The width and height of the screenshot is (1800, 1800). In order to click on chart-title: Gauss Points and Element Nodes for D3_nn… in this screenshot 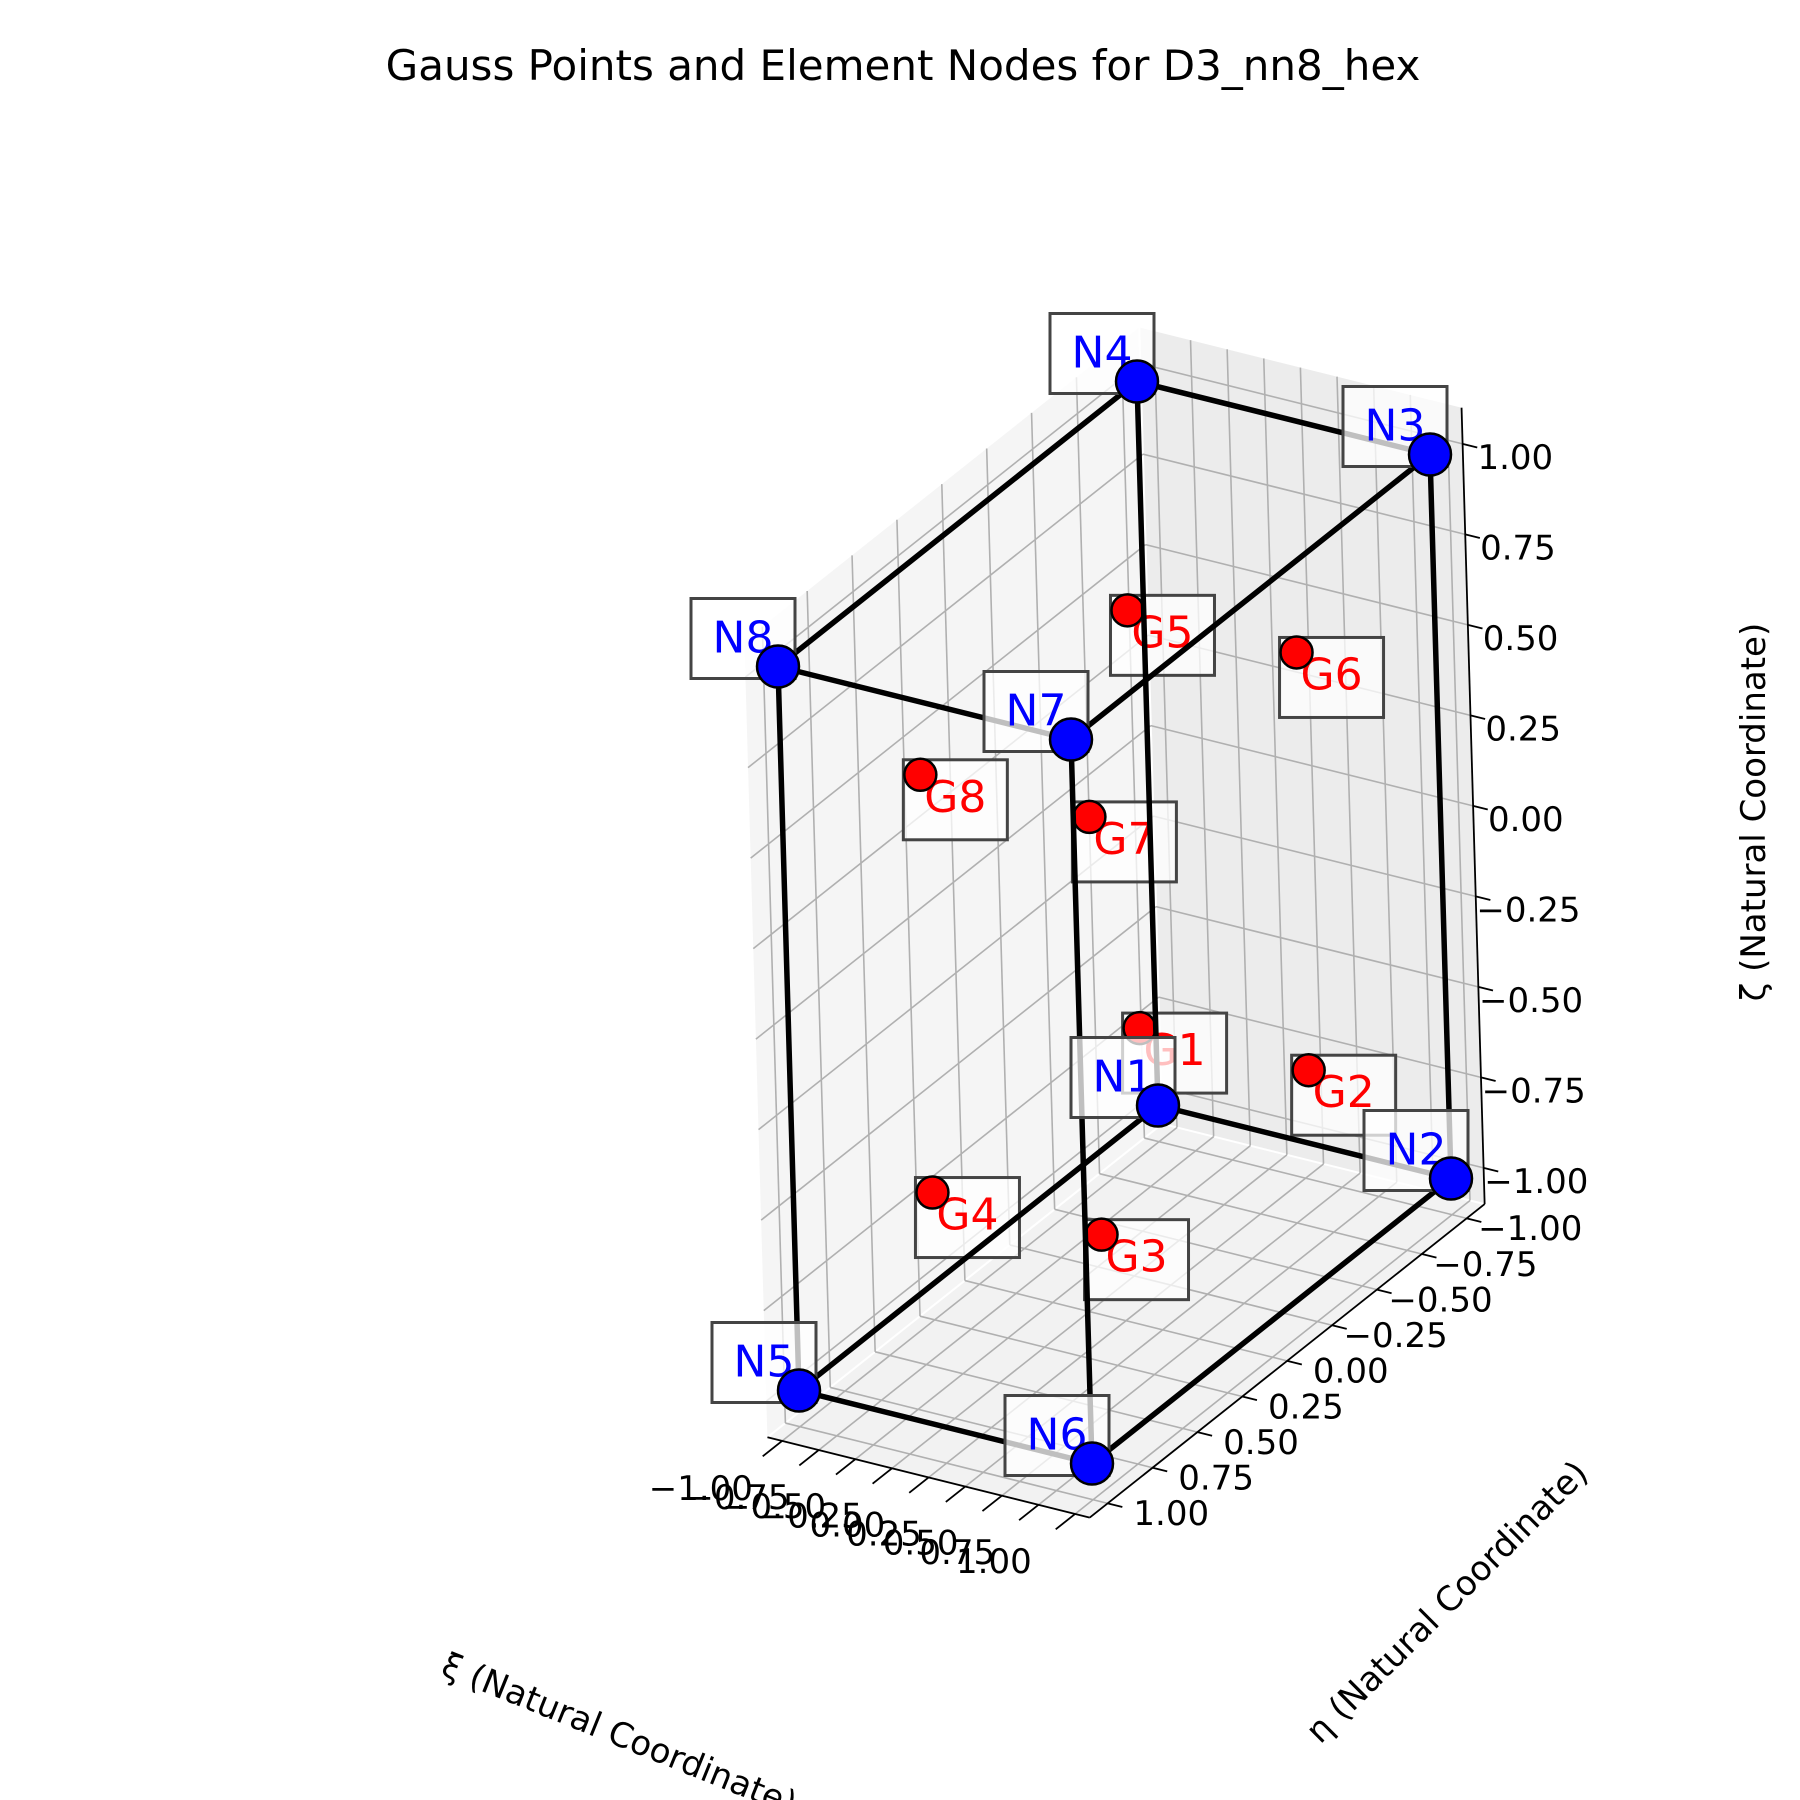, I will do `click(903, 65)`.